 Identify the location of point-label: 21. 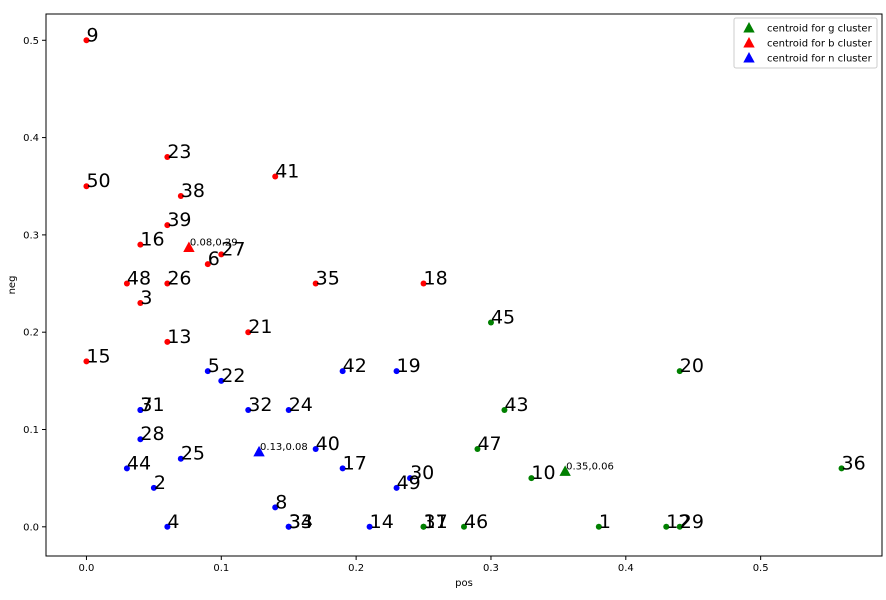
(260, 327).